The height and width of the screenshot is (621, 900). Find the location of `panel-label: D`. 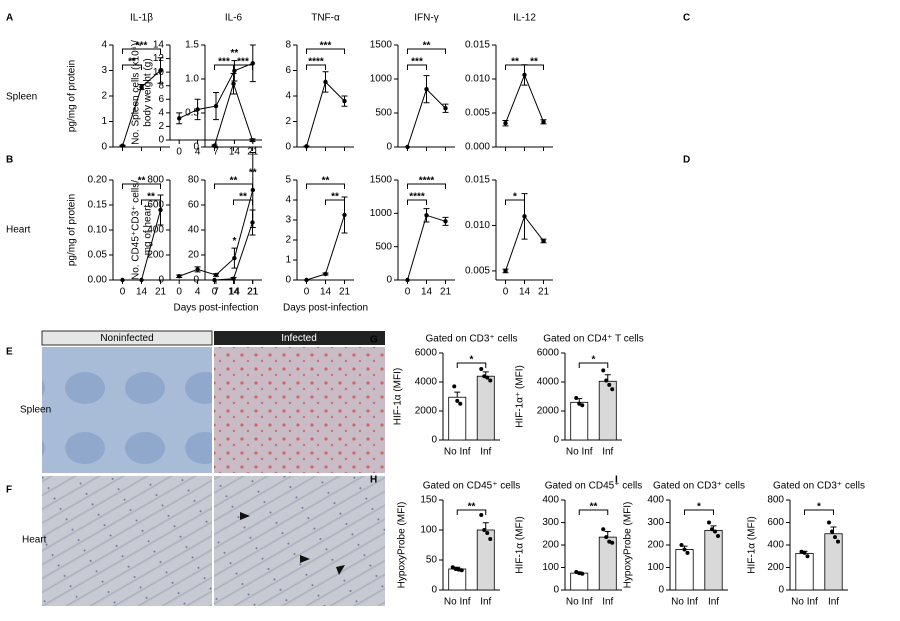

panel-label: D is located at coordinates (686, 160).